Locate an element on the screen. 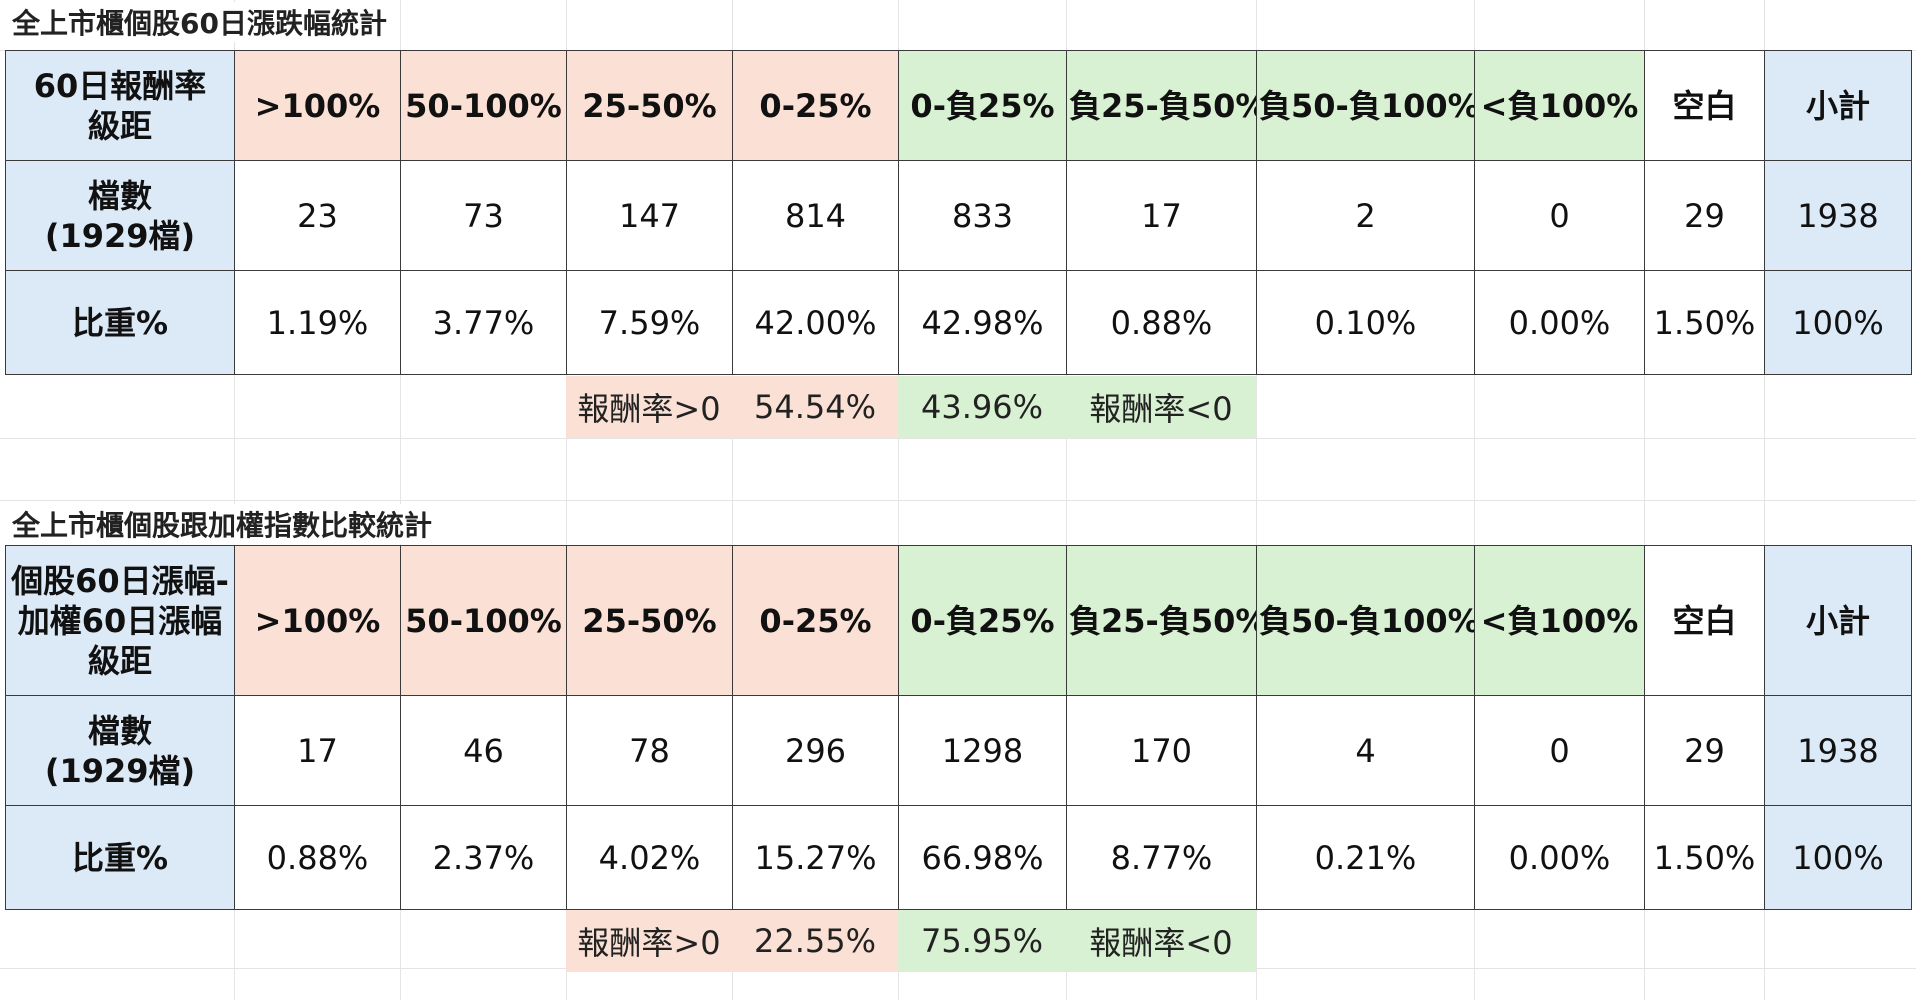 Image resolution: width=1916 pixels, height=1000 pixels. table2-count-label-text: 檔數 (1929檔) is located at coordinates (120, 750).